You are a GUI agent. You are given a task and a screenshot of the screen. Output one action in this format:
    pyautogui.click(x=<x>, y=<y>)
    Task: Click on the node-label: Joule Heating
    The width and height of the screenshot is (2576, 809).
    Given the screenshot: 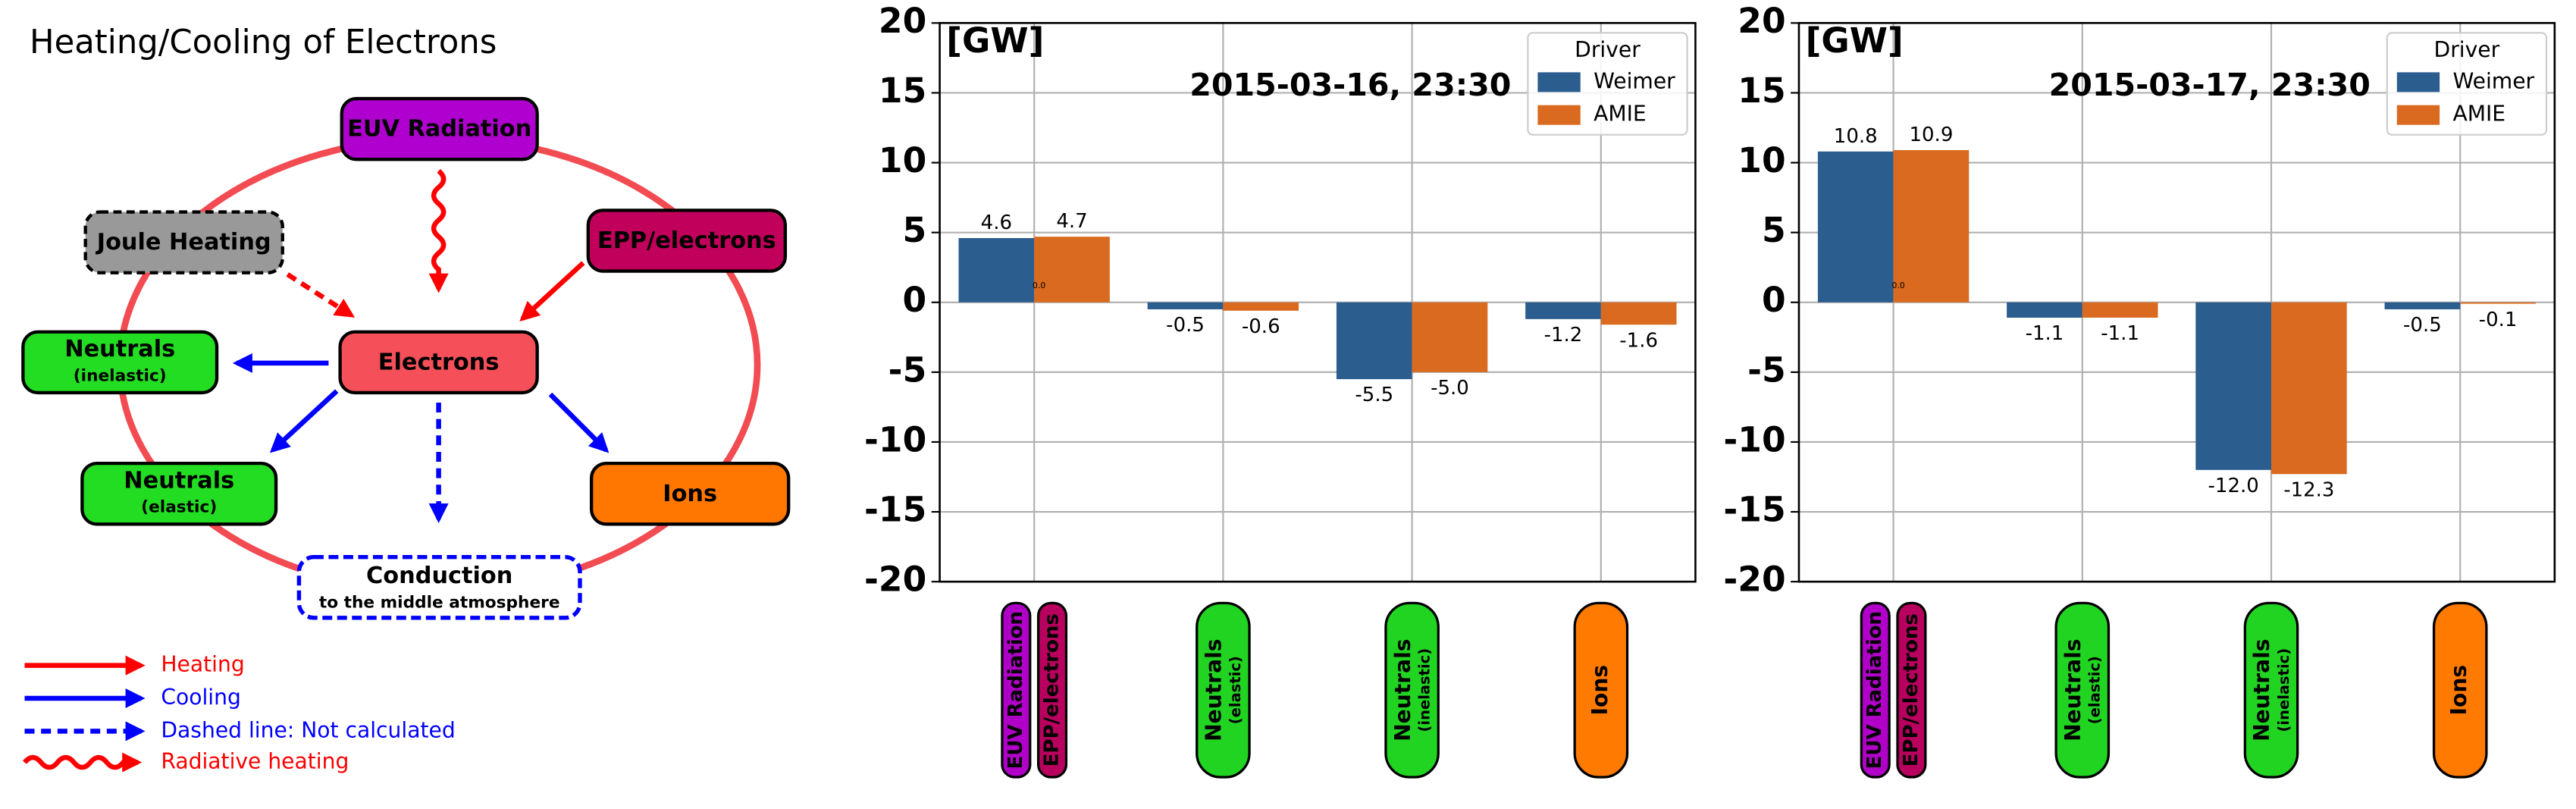 What is the action you would take?
    pyautogui.click(x=183, y=242)
    